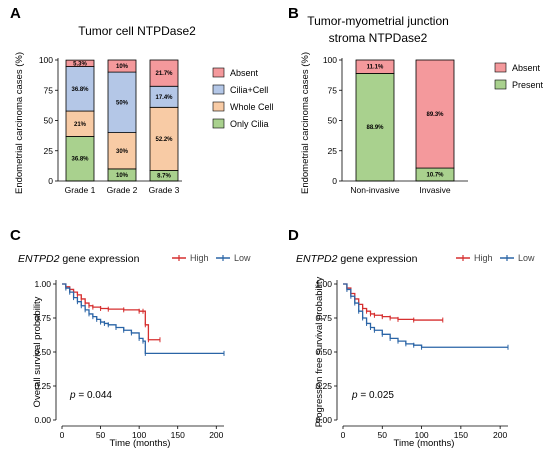  Describe the element at coordinates (178, 435) in the screenshot. I see `panel-c-xtick-label: 150` at that location.